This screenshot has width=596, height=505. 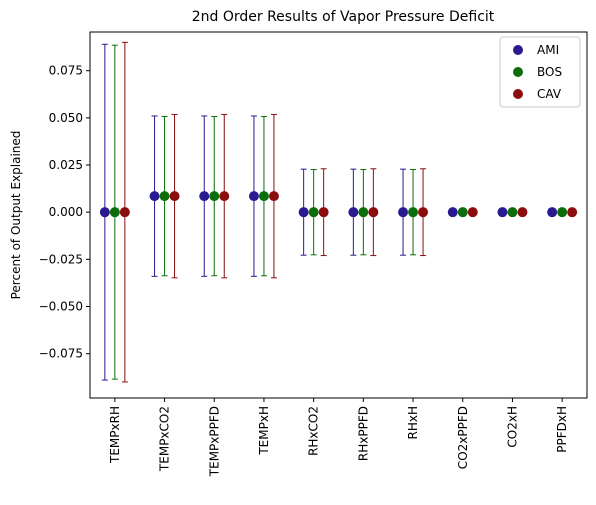 I want to click on y-tick-label: −0.050, so click(x=61, y=307).